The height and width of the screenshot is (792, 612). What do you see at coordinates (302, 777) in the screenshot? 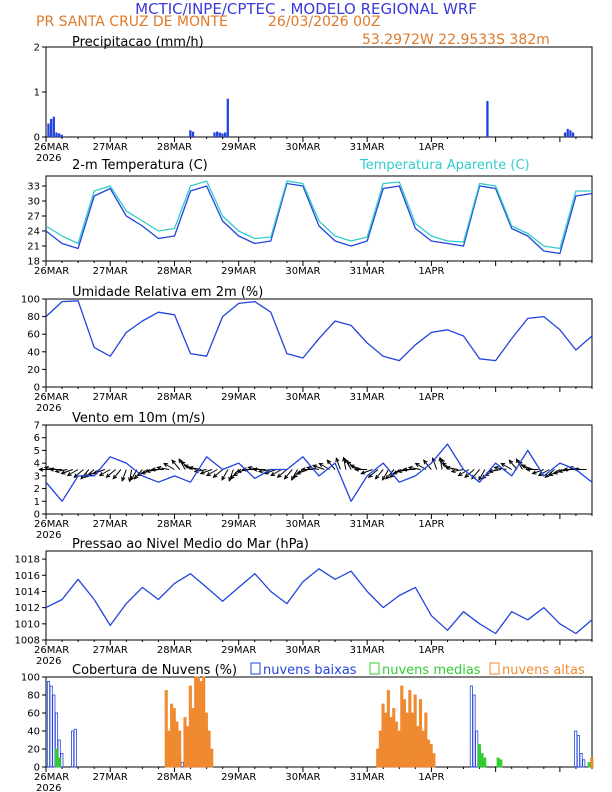
I see `clouds-xtick-label: 30MAR` at bounding box center [302, 777].